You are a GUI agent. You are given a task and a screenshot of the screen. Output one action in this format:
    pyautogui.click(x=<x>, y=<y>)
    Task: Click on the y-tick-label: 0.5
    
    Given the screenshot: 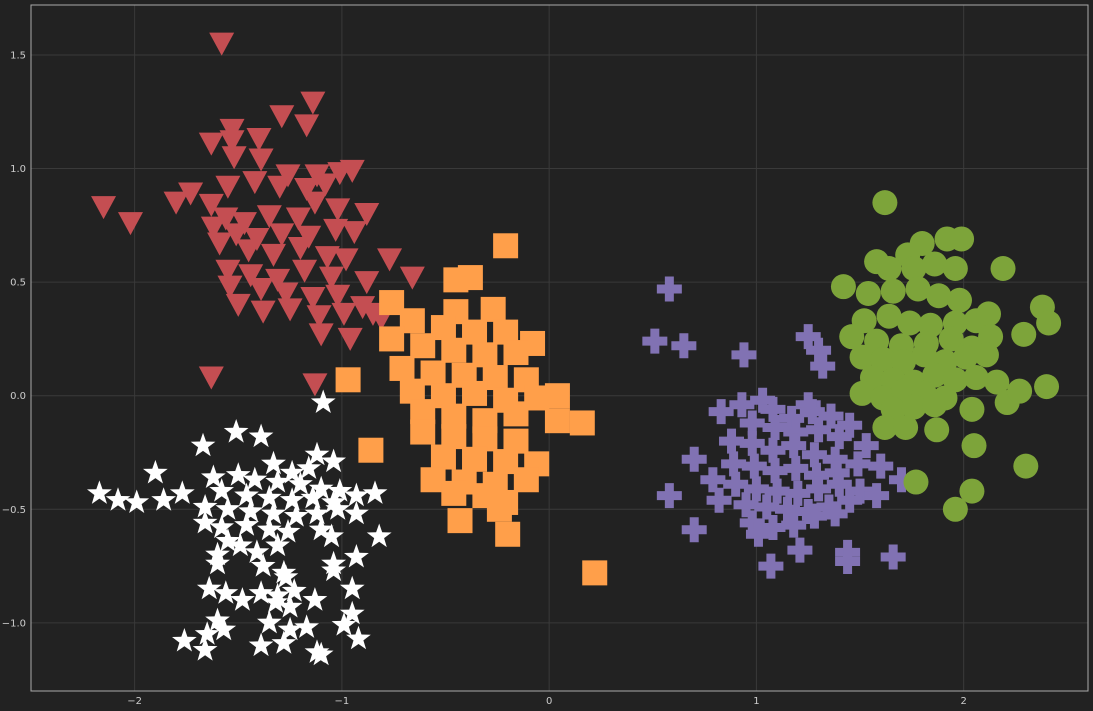 What is the action you would take?
    pyautogui.click(x=18, y=283)
    